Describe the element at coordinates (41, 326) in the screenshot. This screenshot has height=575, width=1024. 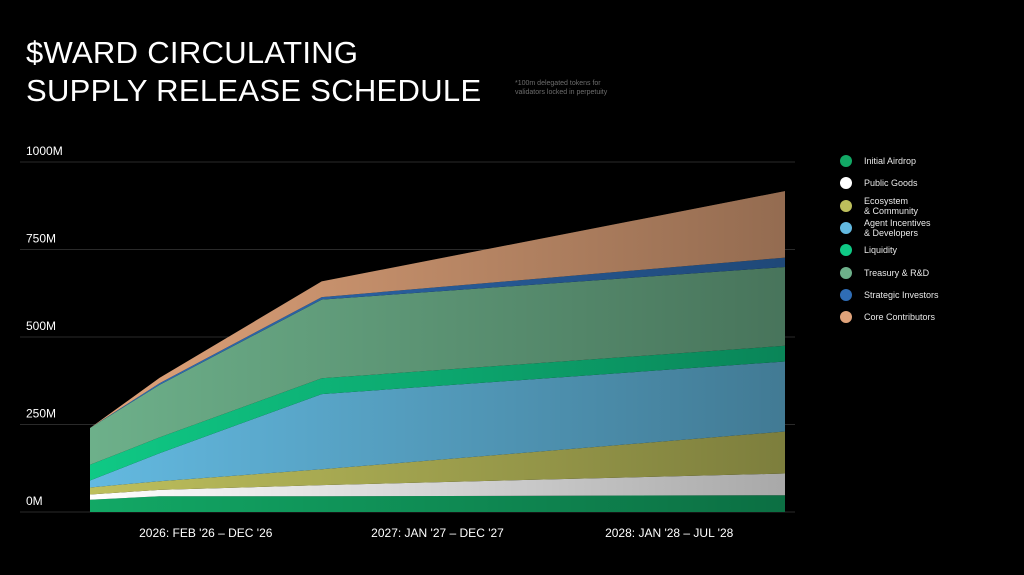
I see `y-tick-label: 500M` at that location.